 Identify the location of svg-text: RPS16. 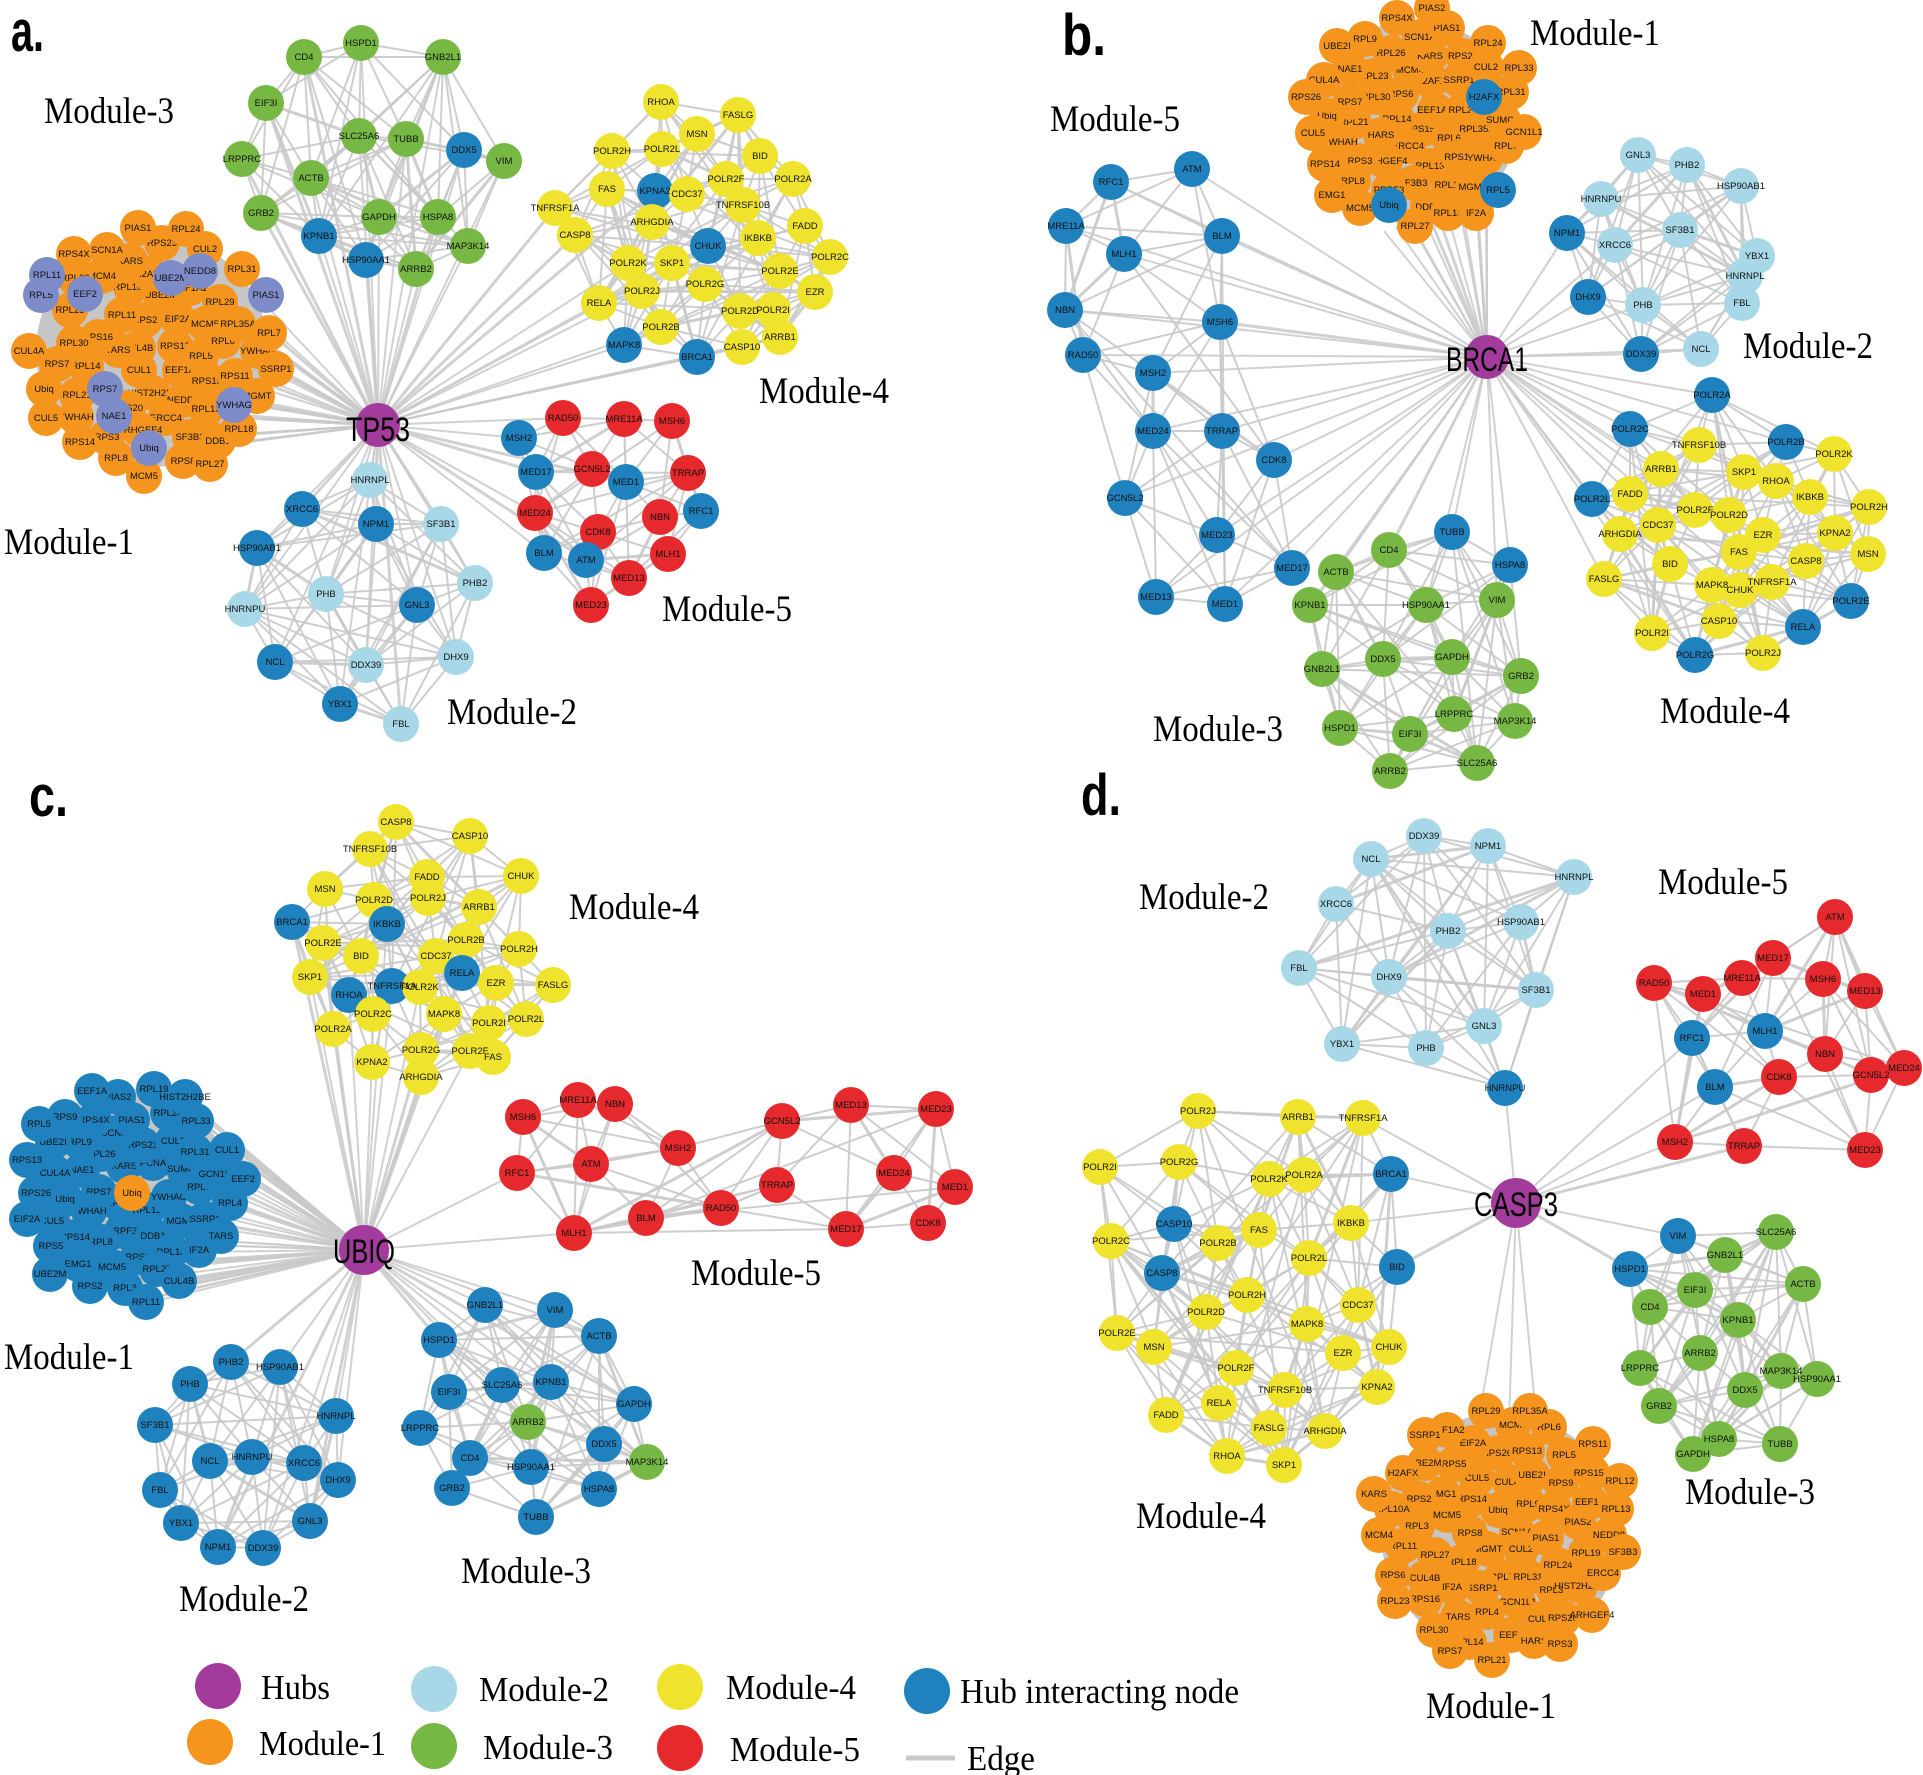
(98, 337).